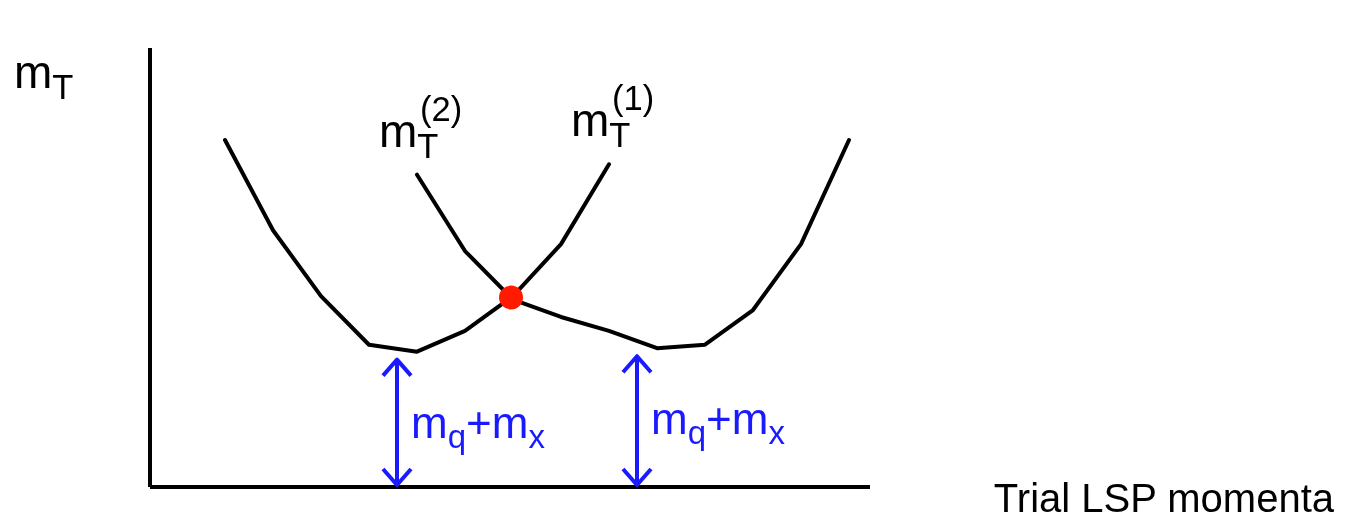  Describe the element at coordinates (1164, 498) in the screenshot. I see `x-axis-title: Trial LSP momenta` at that location.